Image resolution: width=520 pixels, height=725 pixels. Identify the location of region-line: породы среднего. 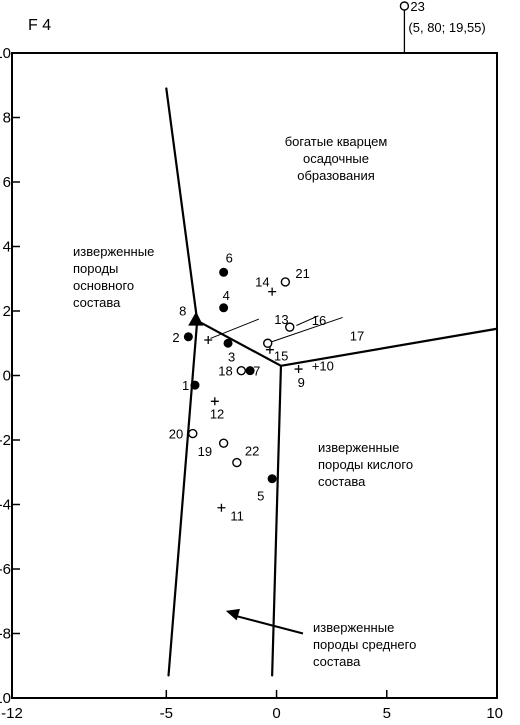
(364, 644).